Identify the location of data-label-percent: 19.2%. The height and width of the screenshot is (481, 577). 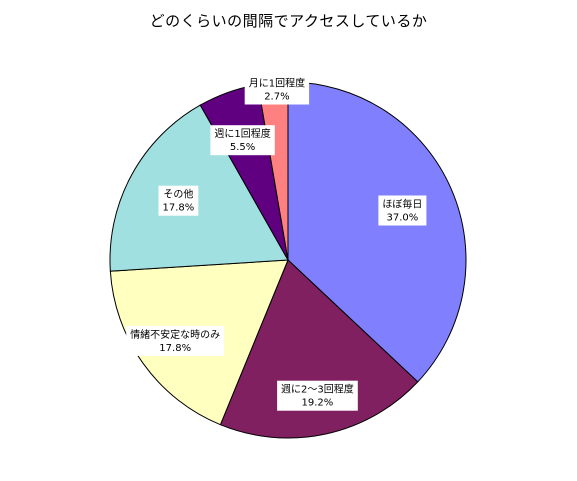
(318, 403).